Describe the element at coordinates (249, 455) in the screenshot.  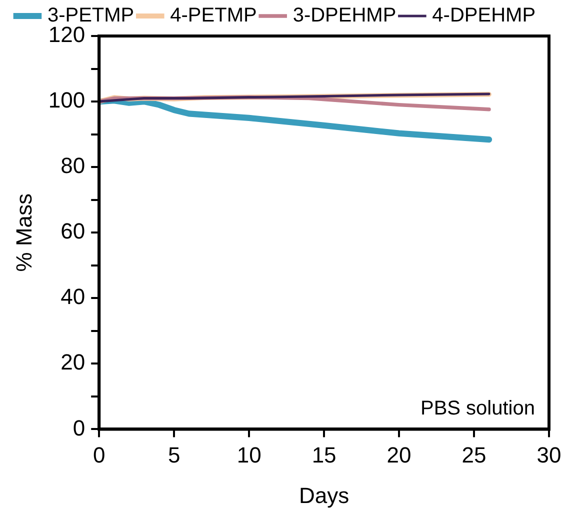
I see `x-tick-label: 10` at that location.